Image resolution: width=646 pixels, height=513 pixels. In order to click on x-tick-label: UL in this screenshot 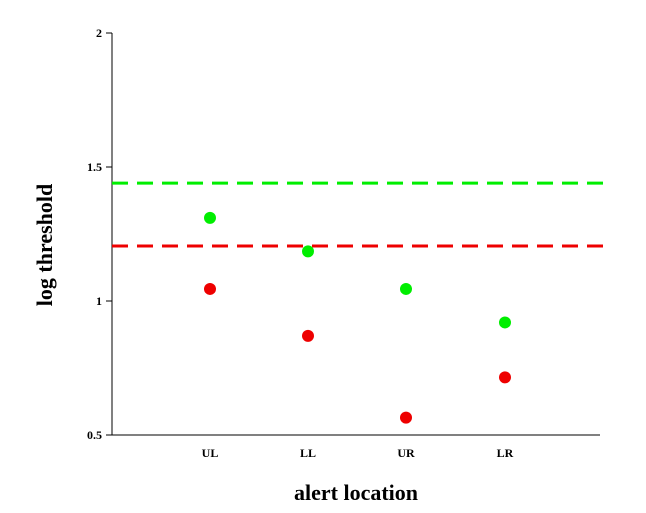, I will do `click(210, 453)`.